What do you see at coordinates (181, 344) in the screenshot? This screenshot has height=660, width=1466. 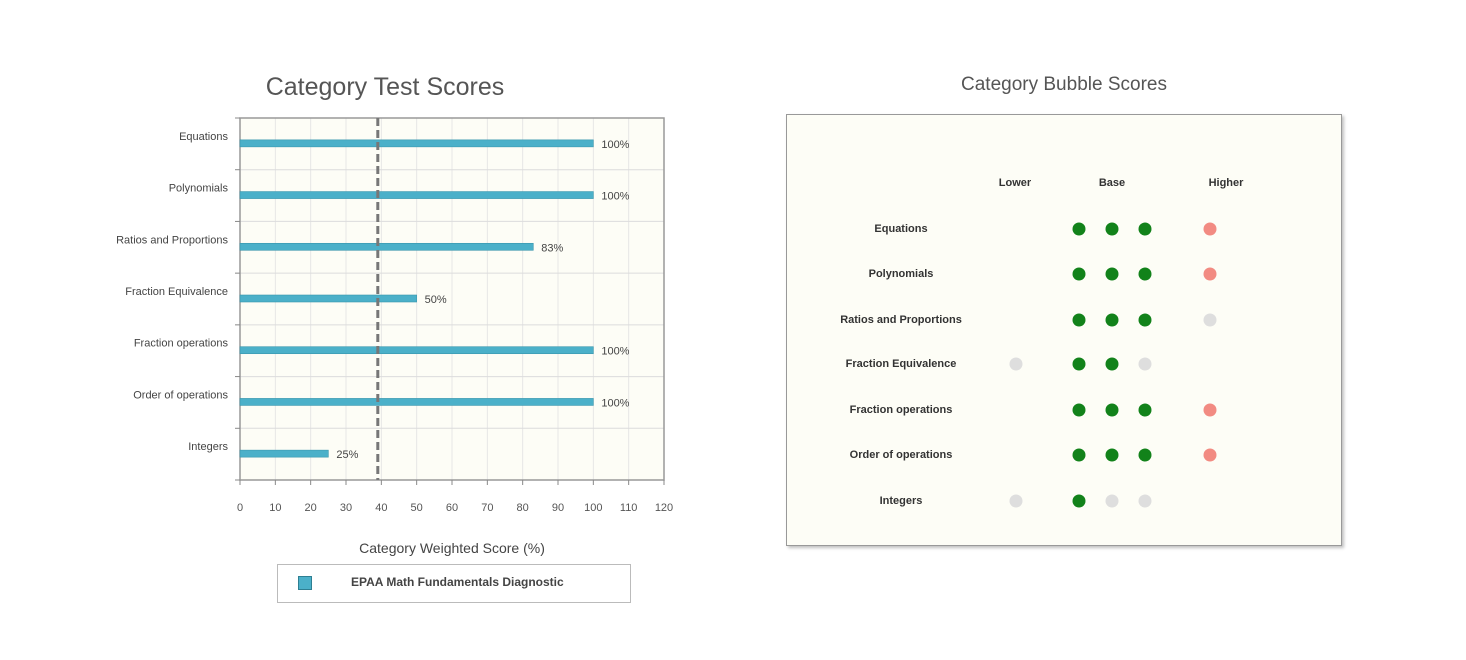 I see `category-label: Fraction operations` at bounding box center [181, 344].